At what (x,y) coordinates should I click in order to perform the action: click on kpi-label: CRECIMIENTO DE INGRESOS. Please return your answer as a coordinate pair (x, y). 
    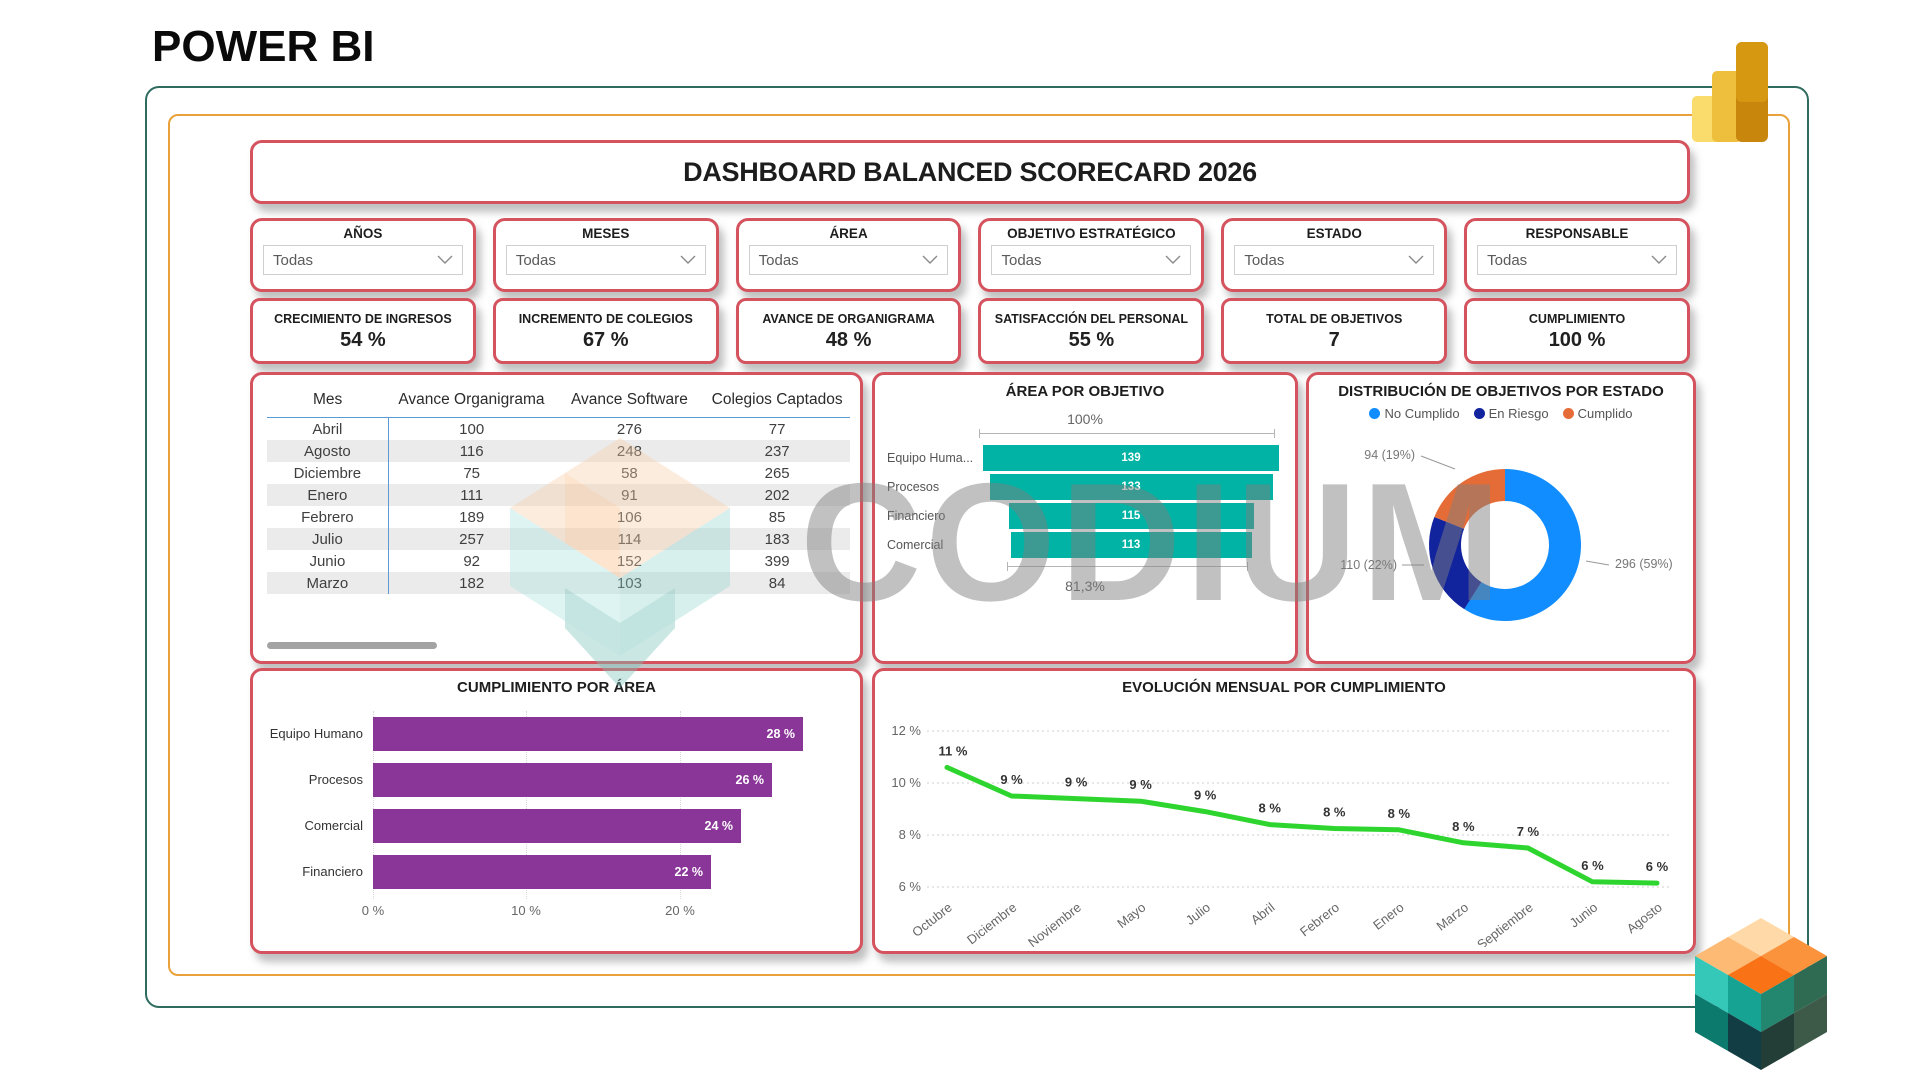
    Looking at the image, I should click on (363, 319).